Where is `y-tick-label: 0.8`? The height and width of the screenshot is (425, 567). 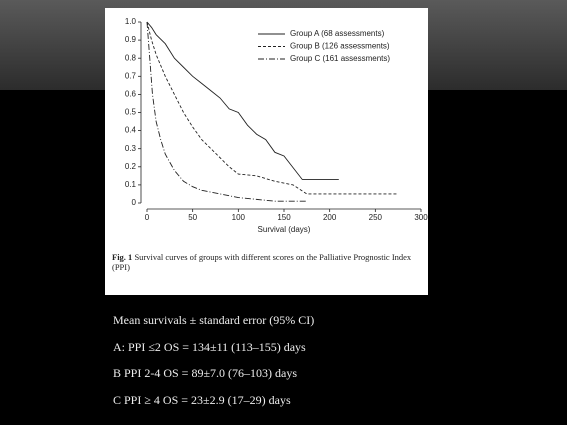 y-tick-label: 0.8 is located at coordinates (131, 57).